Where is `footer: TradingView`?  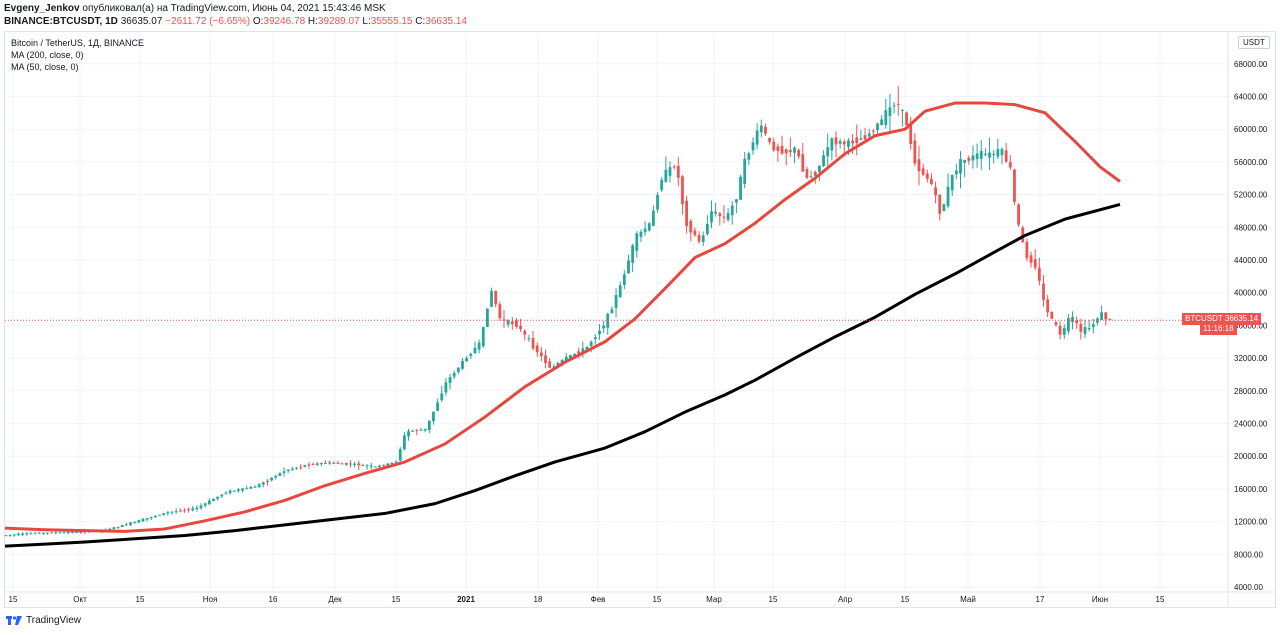
footer: TradingView is located at coordinates (43, 620).